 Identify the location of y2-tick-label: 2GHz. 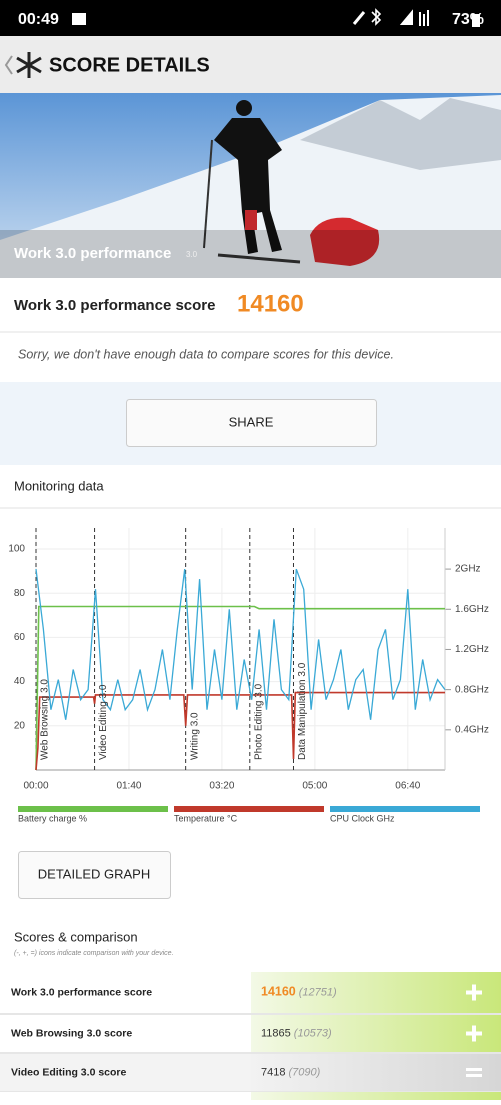
(468, 569).